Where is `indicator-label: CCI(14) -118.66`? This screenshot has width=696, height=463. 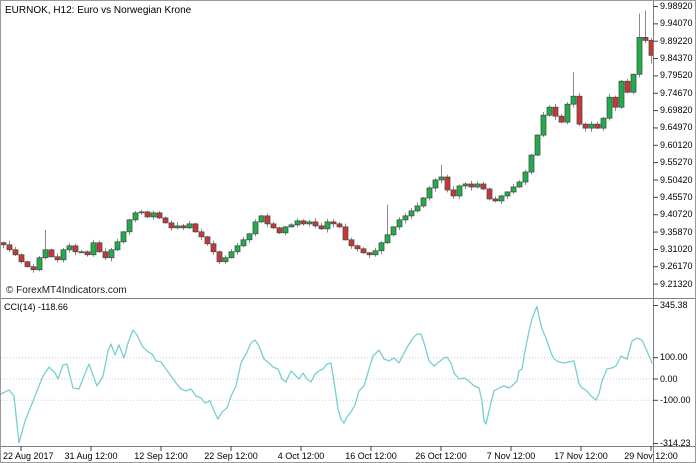 indicator-label: CCI(14) -118.66 is located at coordinates (36, 307).